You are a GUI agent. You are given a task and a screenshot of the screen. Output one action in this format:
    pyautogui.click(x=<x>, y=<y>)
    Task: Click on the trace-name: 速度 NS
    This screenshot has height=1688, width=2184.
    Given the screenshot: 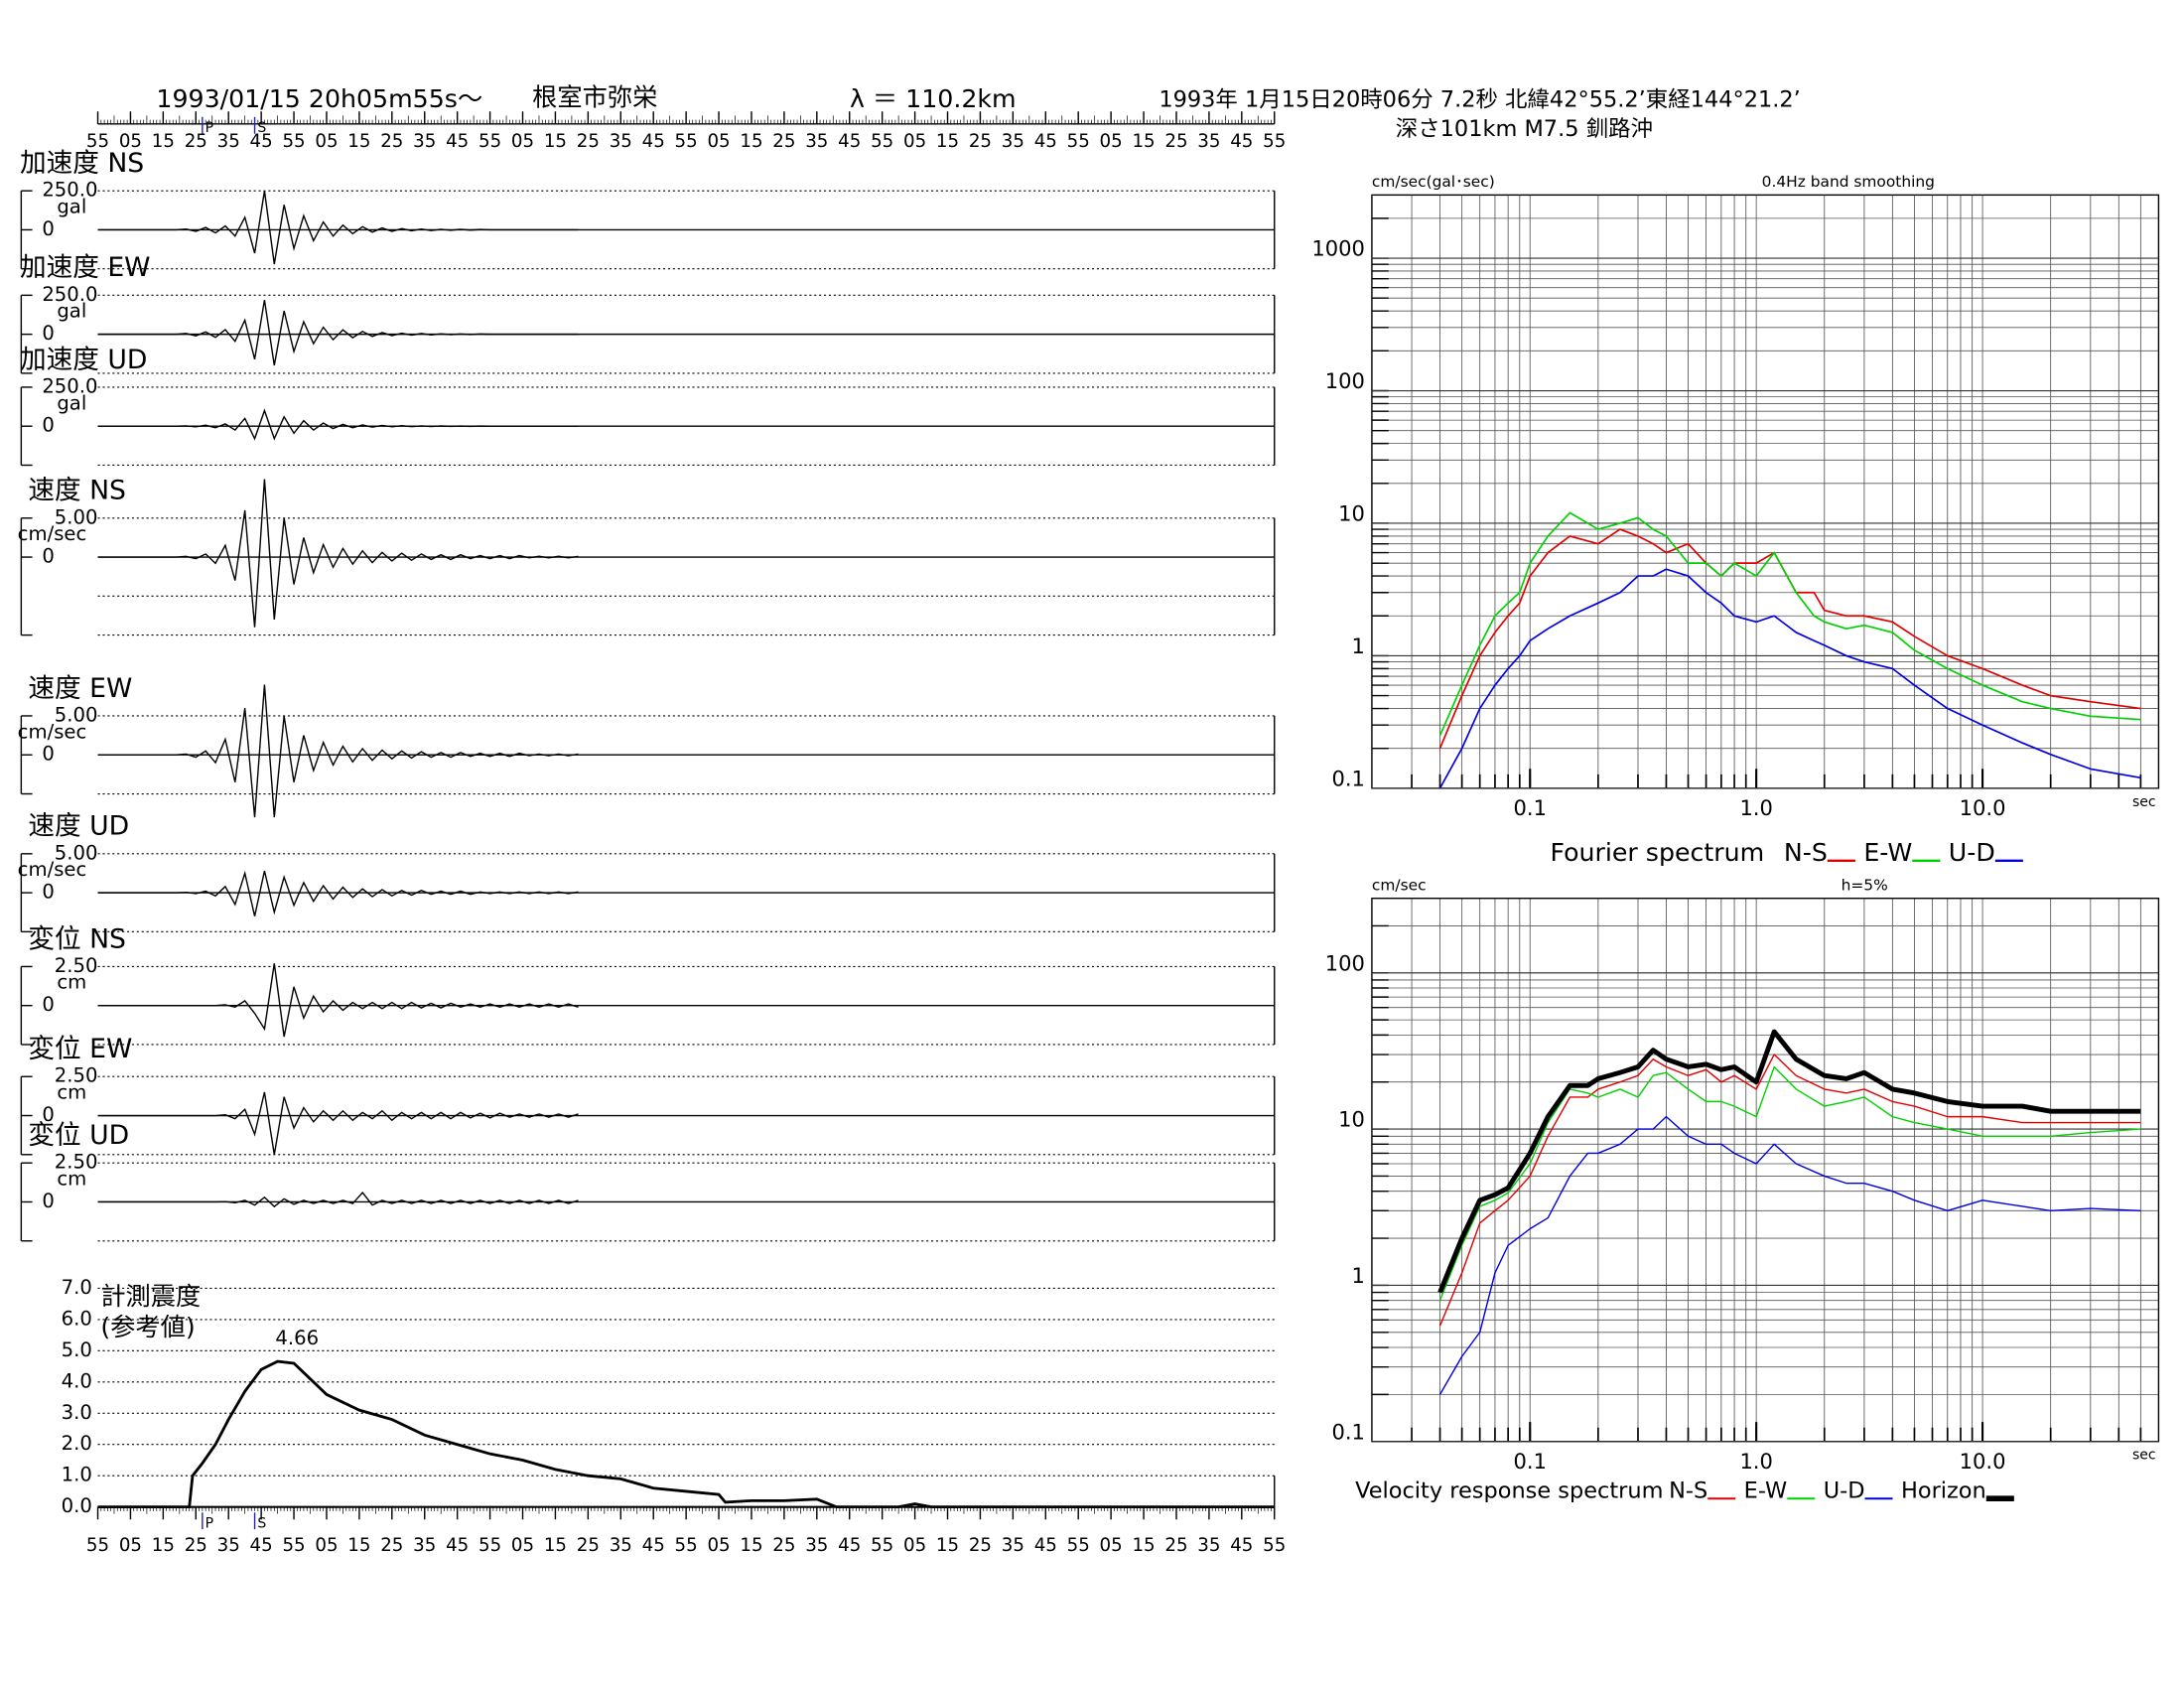 What is the action you would take?
    pyautogui.click(x=77, y=491)
    